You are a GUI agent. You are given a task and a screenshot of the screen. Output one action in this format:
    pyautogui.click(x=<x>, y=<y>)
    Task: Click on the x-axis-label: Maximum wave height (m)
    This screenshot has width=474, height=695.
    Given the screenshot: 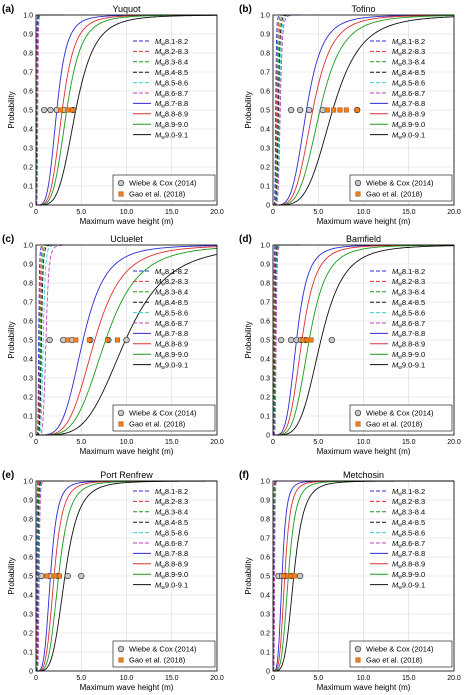 What is the action you would take?
    pyautogui.click(x=364, y=451)
    